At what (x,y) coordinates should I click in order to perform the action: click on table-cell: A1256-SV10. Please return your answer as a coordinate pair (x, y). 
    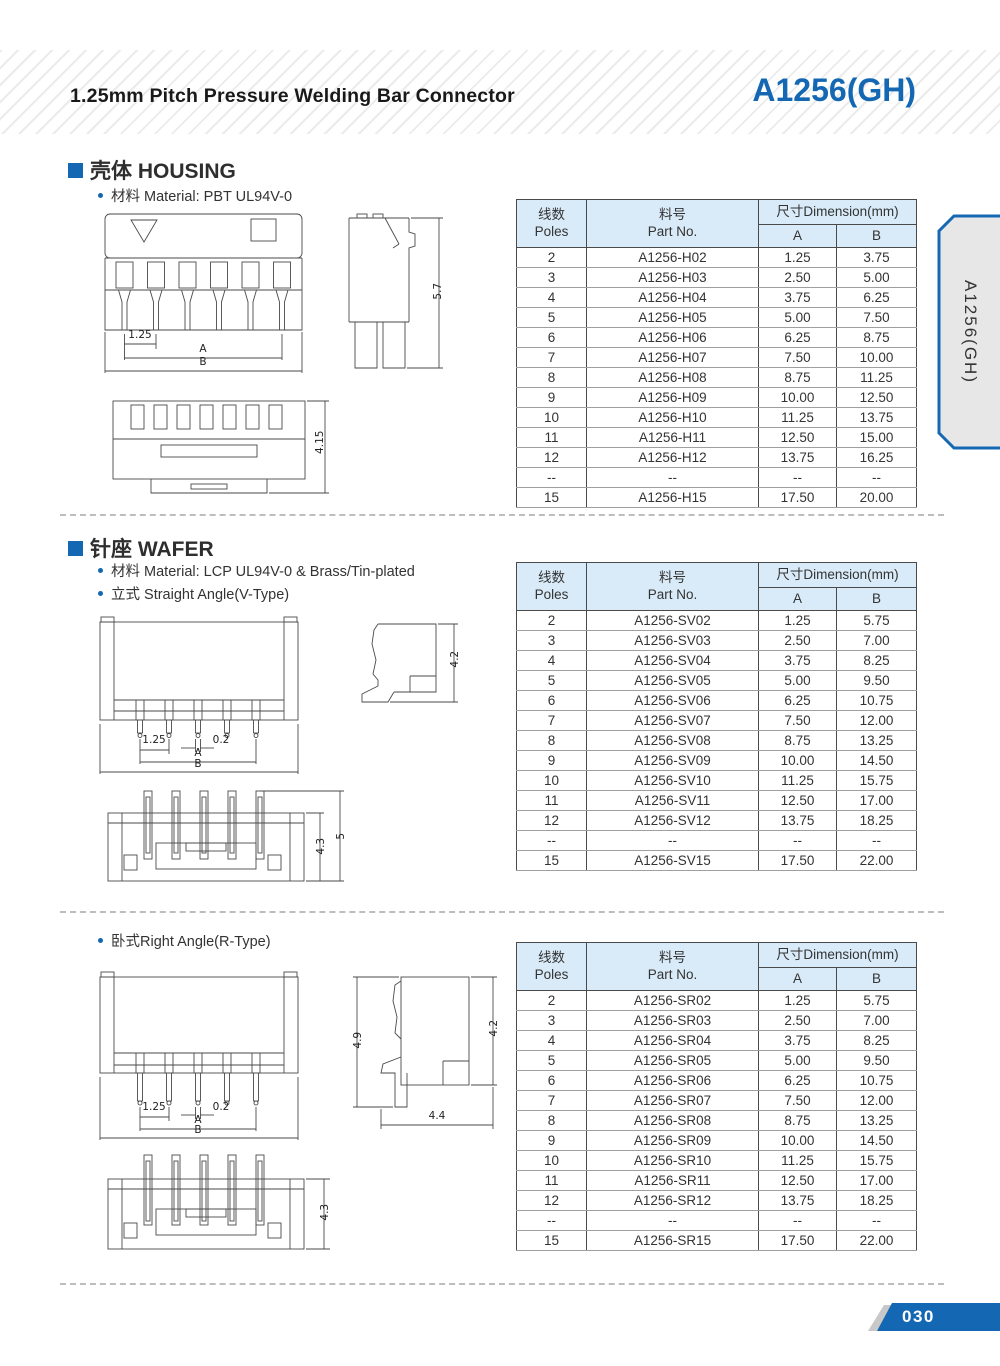
    Looking at the image, I should click on (672, 780).